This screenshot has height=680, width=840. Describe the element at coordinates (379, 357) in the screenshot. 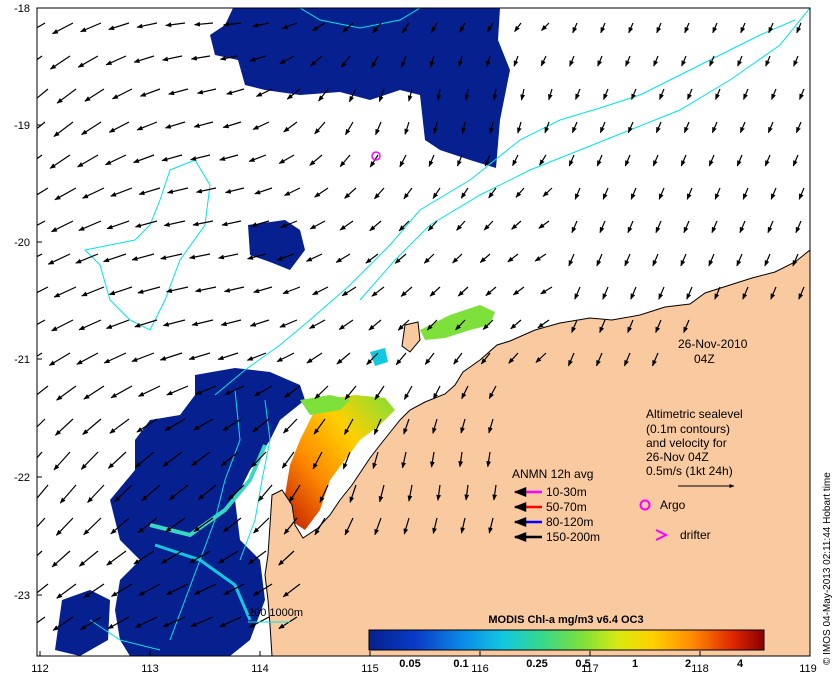

I see `chl-cyan-patch` at that location.